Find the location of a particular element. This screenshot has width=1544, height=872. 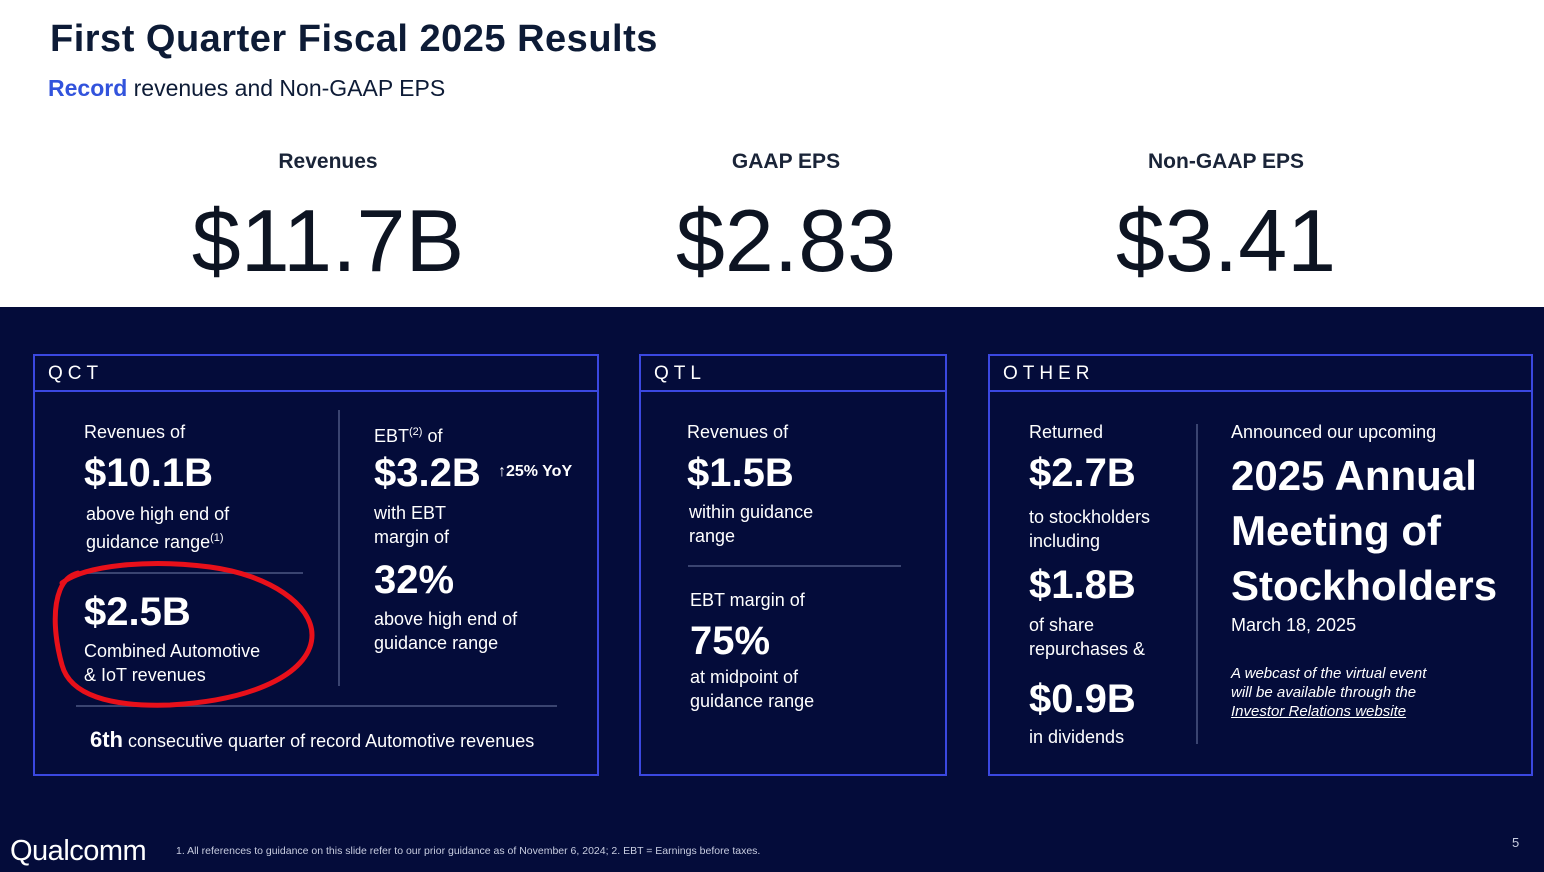

qtl-ebt-label: EBT margin of is located at coordinates (747, 600).